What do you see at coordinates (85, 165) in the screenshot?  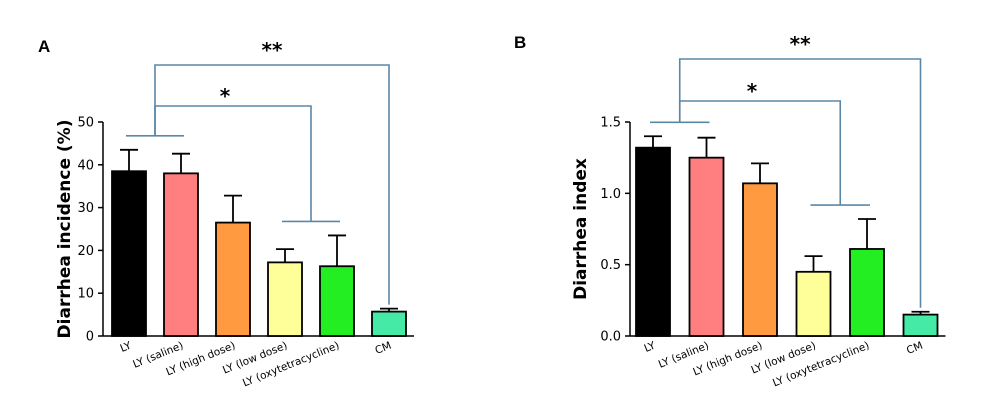 I see `panel-a-y-tick-label: 40` at bounding box center [85, 165].